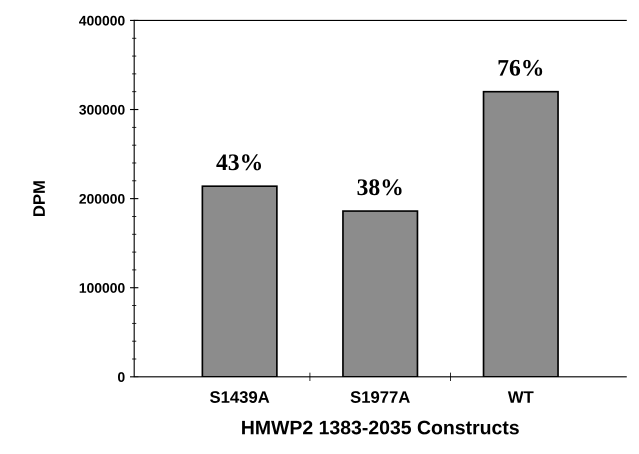 Image resolution: width=639 pixels, height=454 pixels. I want to click on y-axis-title: DPM, so click(39, 198).